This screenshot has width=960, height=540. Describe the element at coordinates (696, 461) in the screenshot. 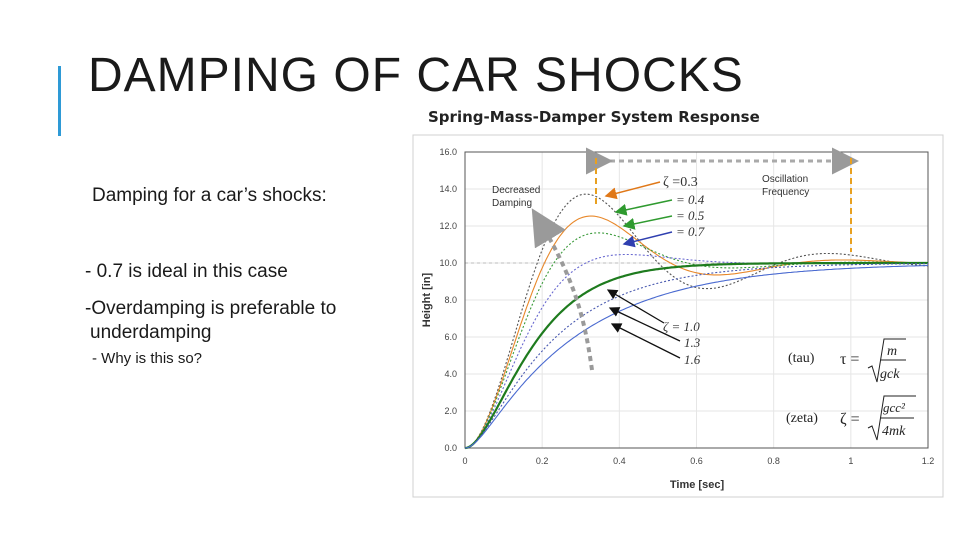

I see `x-tick-label: 0.6` at that location.